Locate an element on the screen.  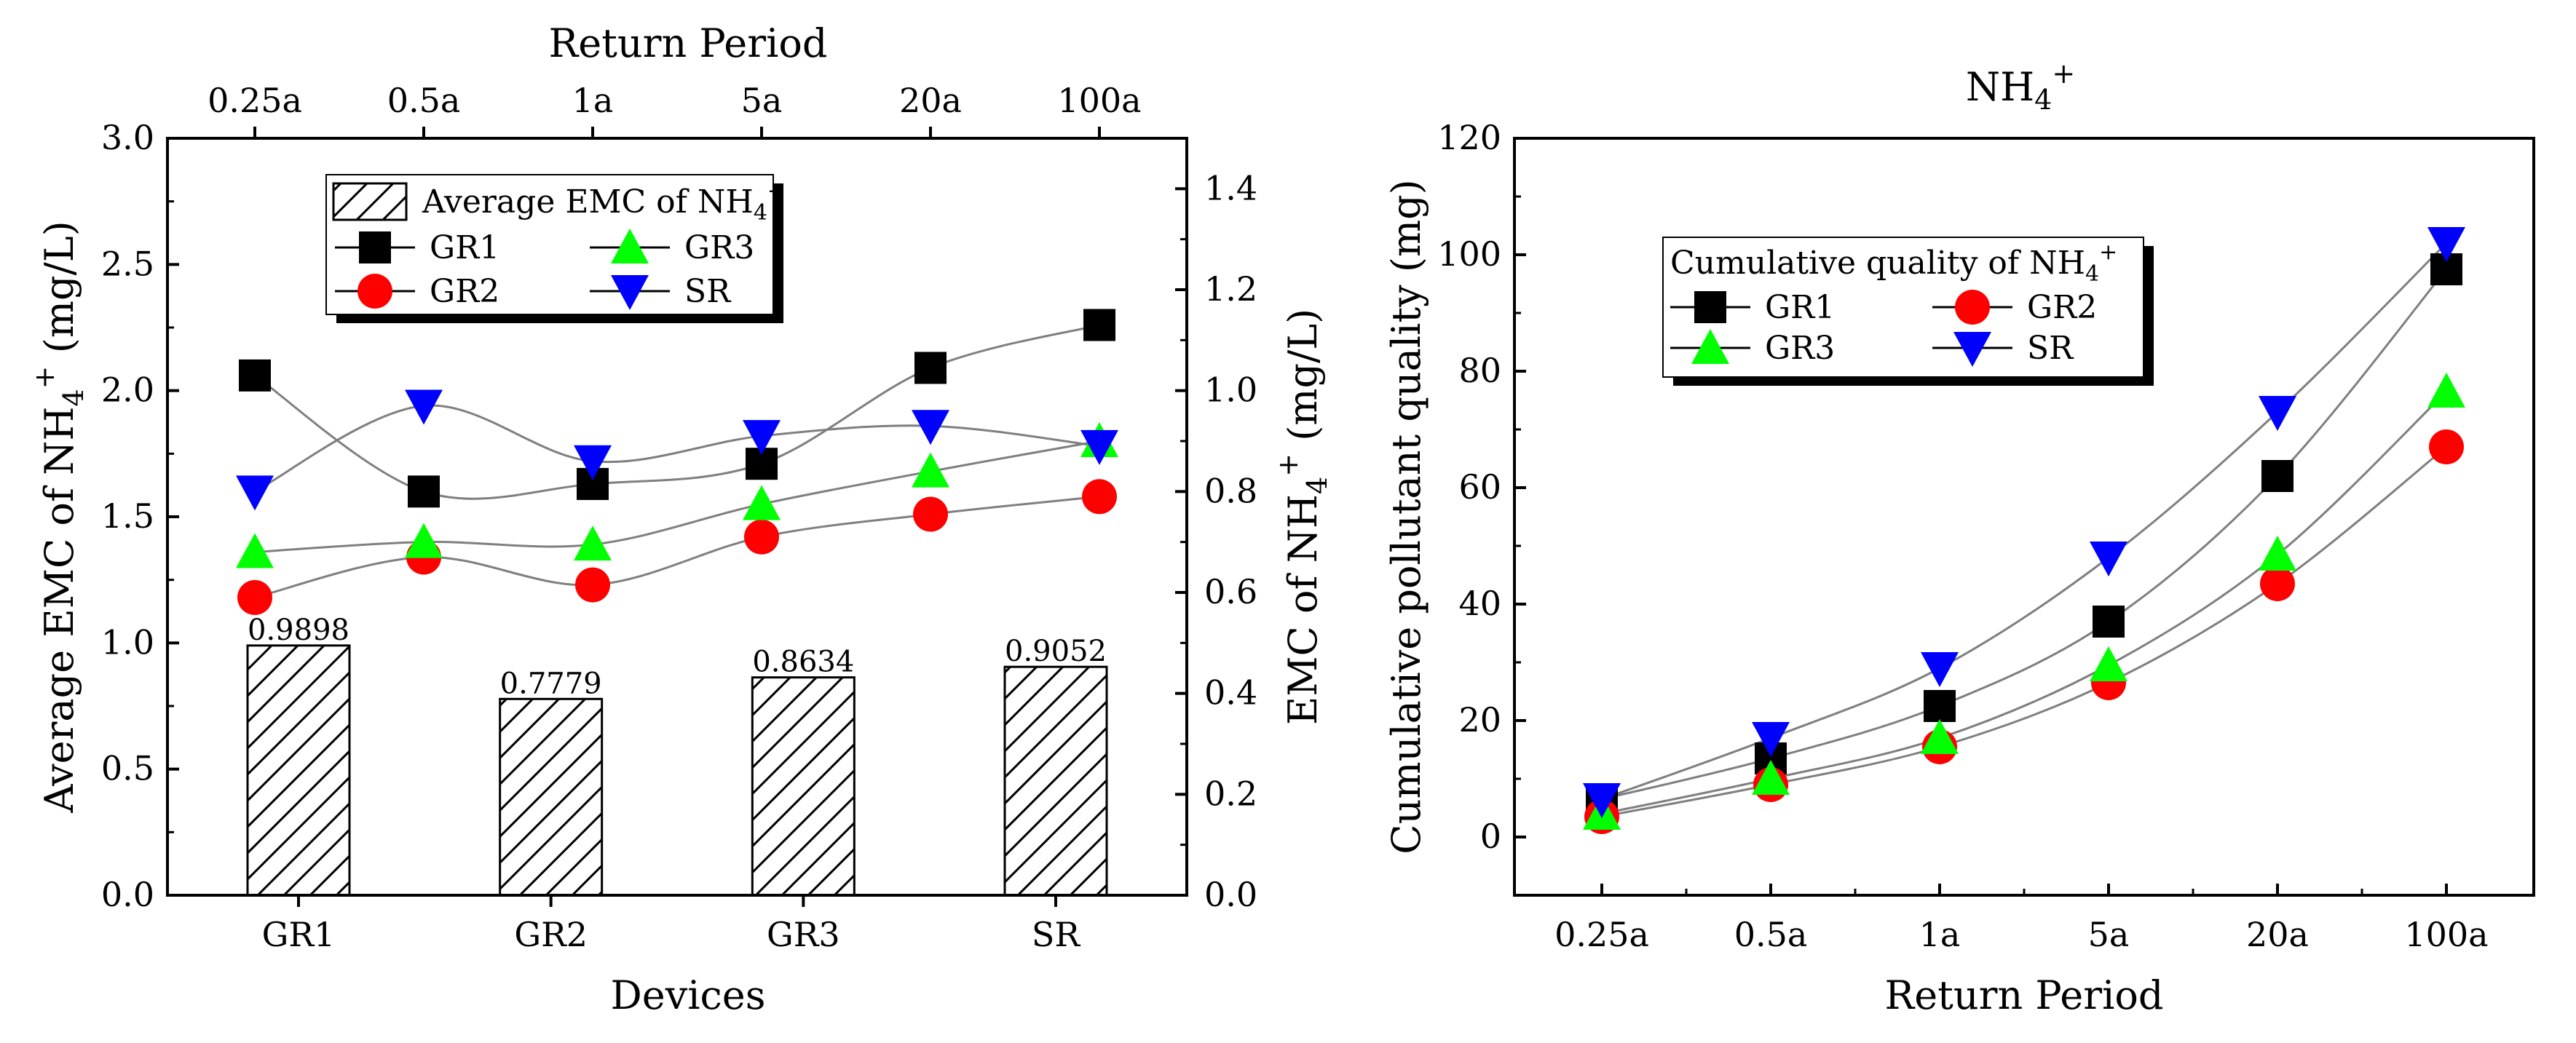
legend-bar-label: Average EMC of NH4+ is located at coordinates (604, 202).